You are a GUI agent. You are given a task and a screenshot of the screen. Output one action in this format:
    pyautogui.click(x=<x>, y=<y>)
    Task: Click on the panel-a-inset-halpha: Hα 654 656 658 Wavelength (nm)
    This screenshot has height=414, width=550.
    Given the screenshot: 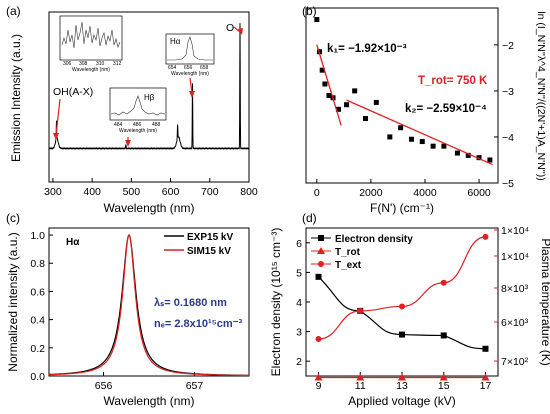 What is the action you would take?
    pyautogui.click(x=190, y=55)
    